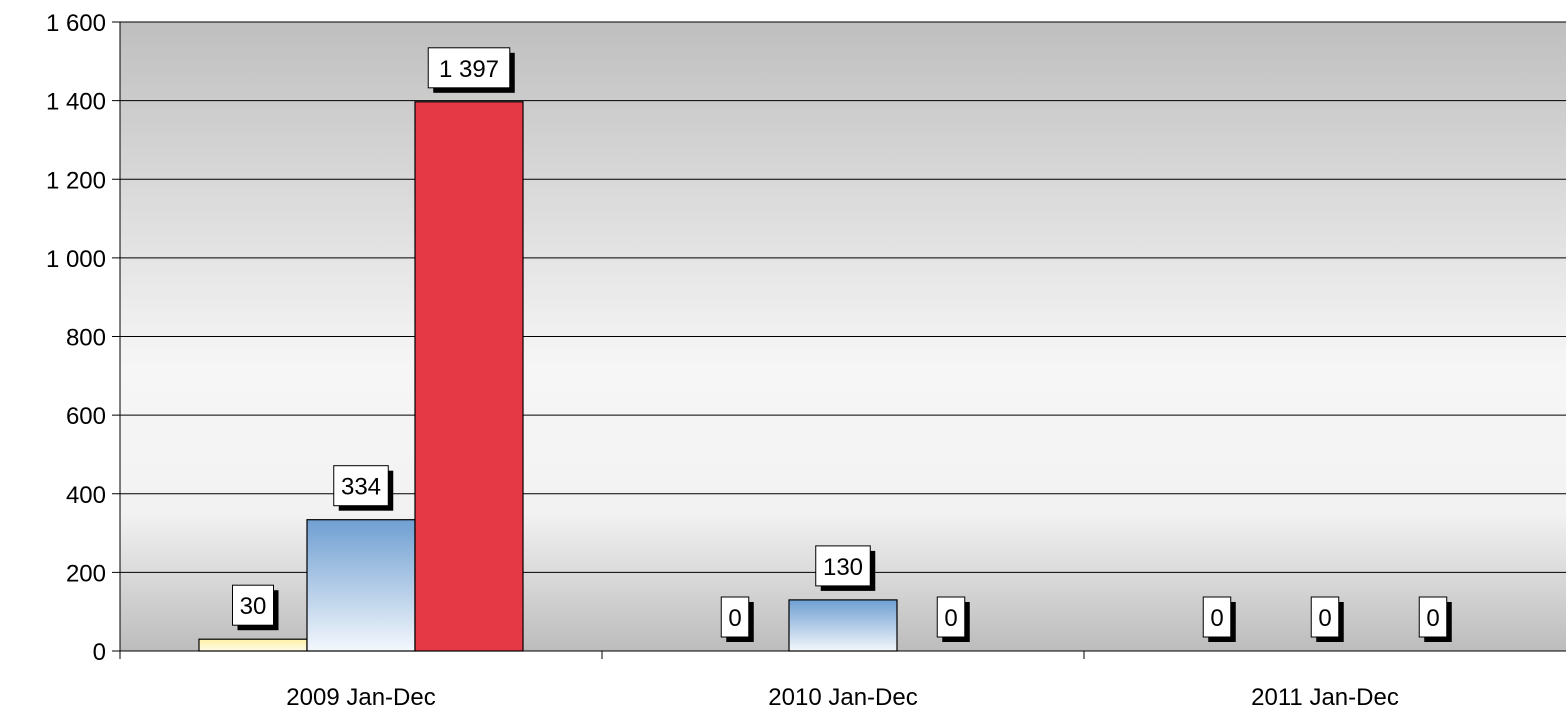  Describe the element at coordinates (86, 573) in the screenshot. I see `y-tick-label: 200` at that location.